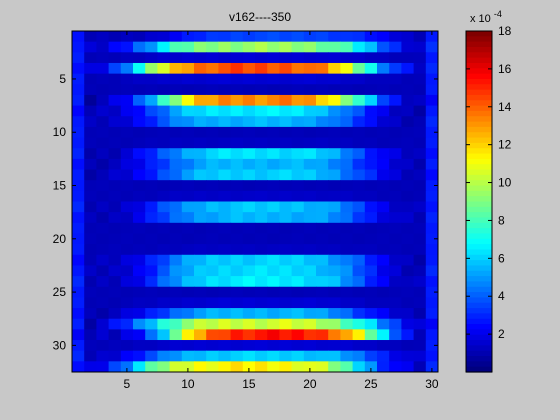 This screenshot has height=420, width=560. What do you see at coordinates (310, 384) in the screenshot?
I see `x-tick-label: 20` at bounding box center [310, 384].